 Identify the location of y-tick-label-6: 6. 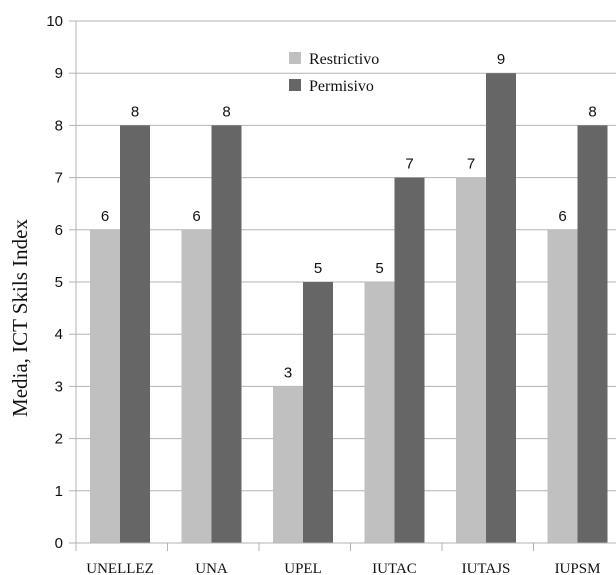
(59, 230).